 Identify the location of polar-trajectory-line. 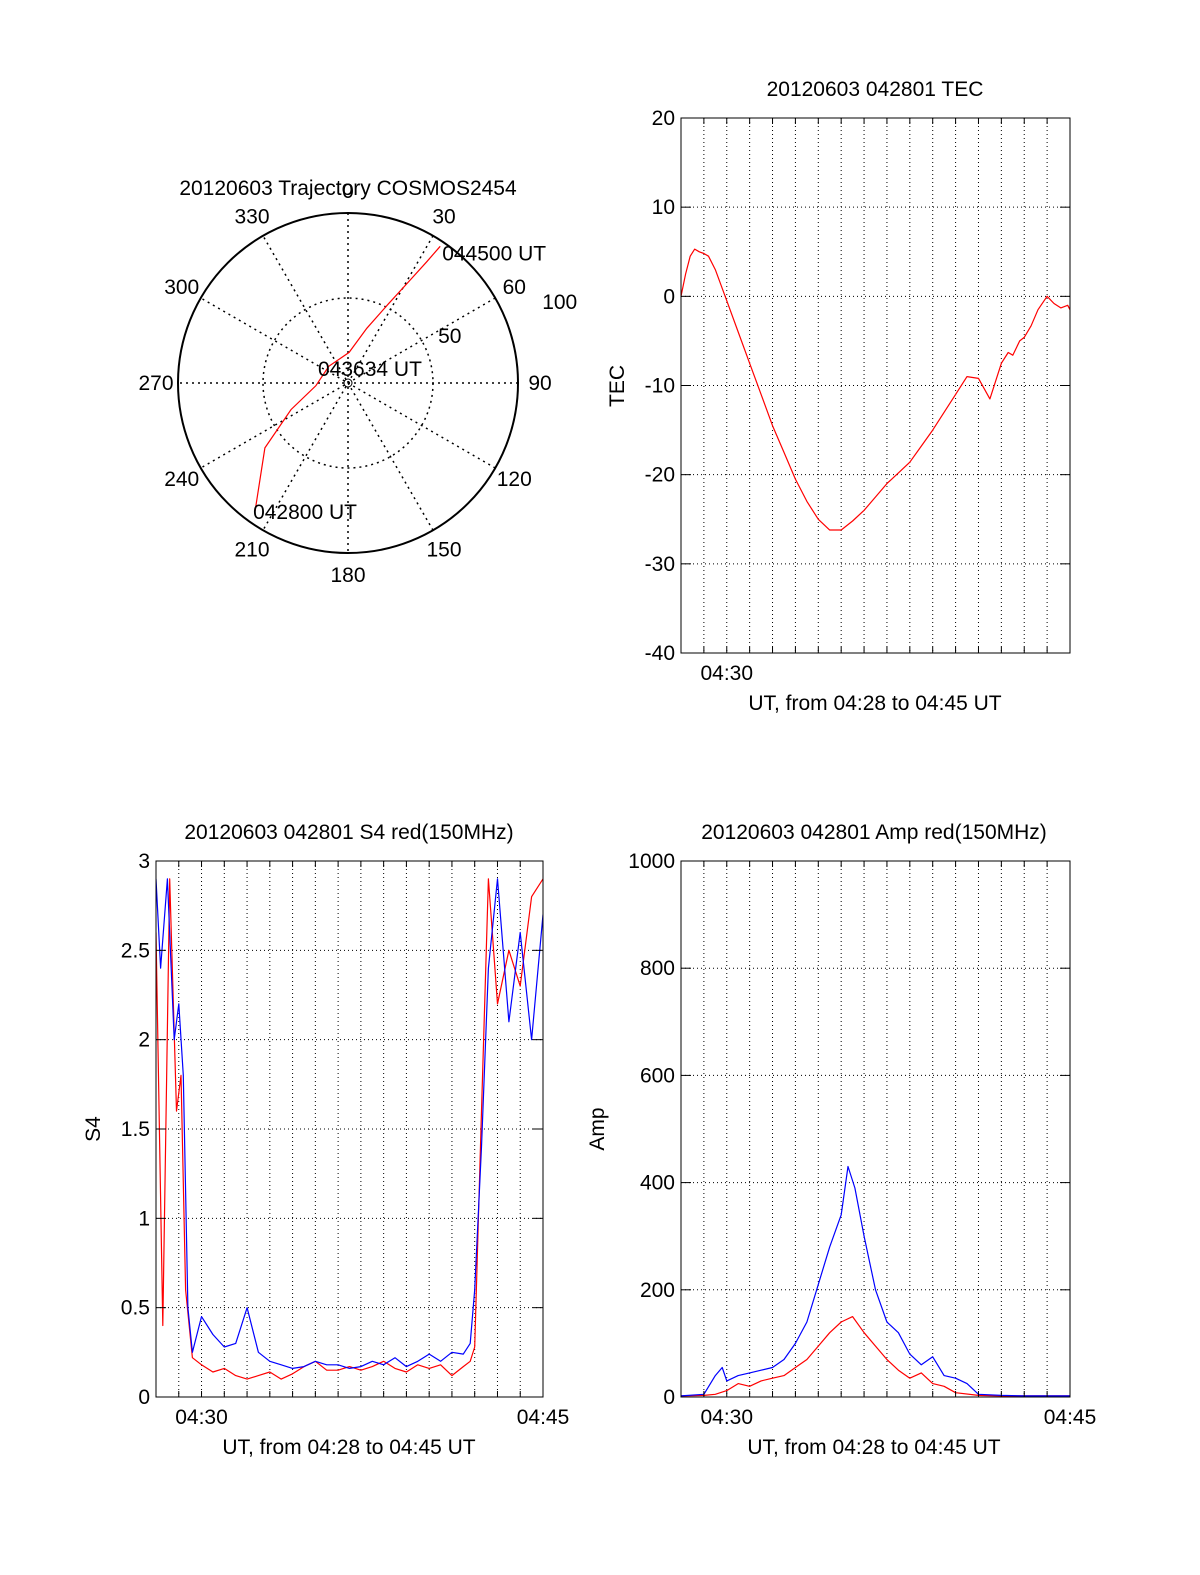
(347, 378).